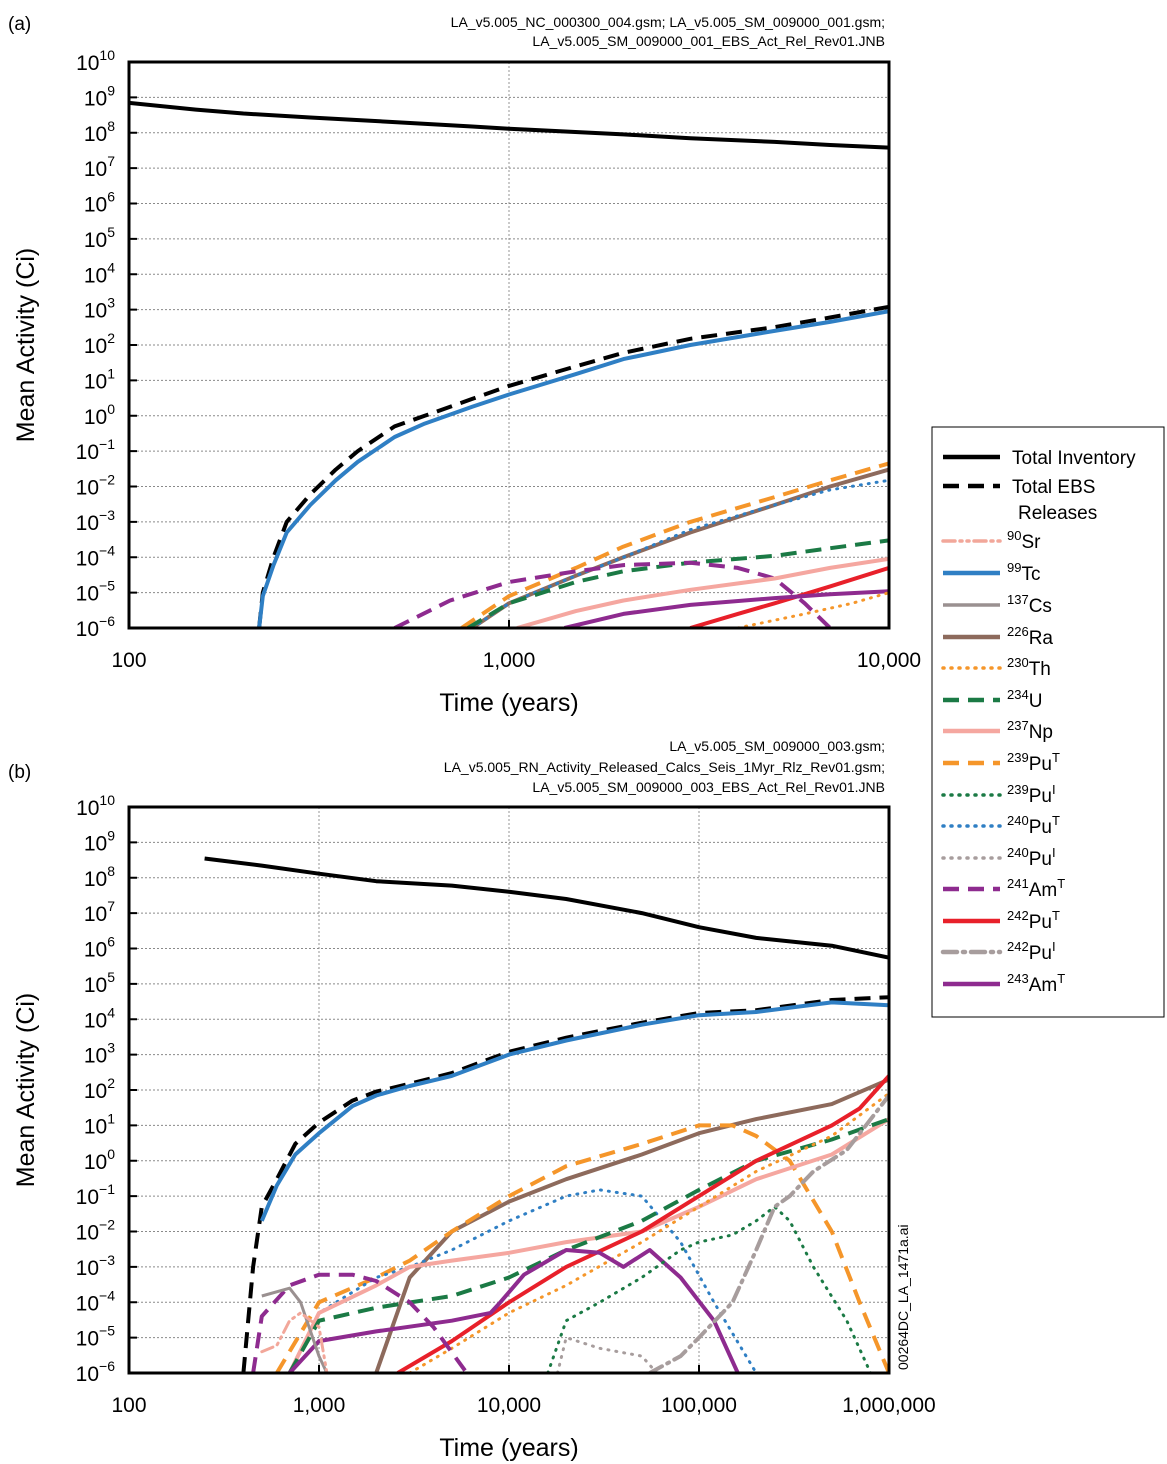  Describe the element at coordinates (523, 1391) in the screenshot. I see `panel-b-x-ticks: 100 1,000 10,000 100,000 1,000,000` at that location.